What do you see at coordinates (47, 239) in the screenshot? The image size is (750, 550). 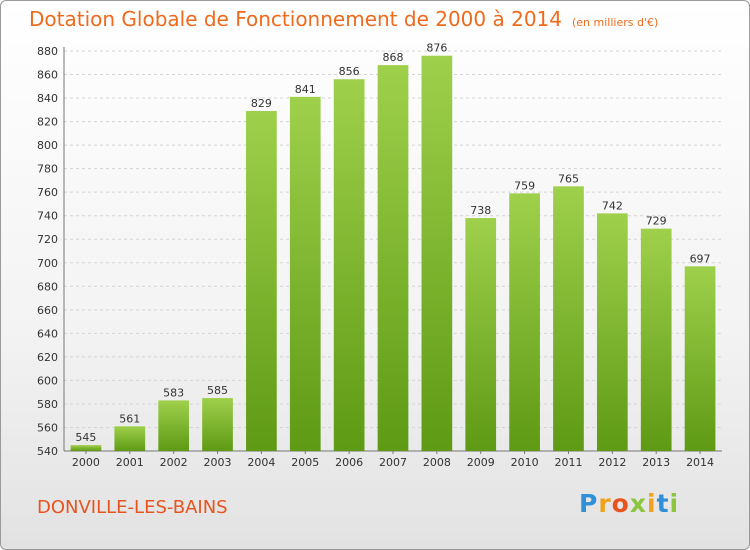 I see `y-tick-label: 720` at bounding box center [47, 239].